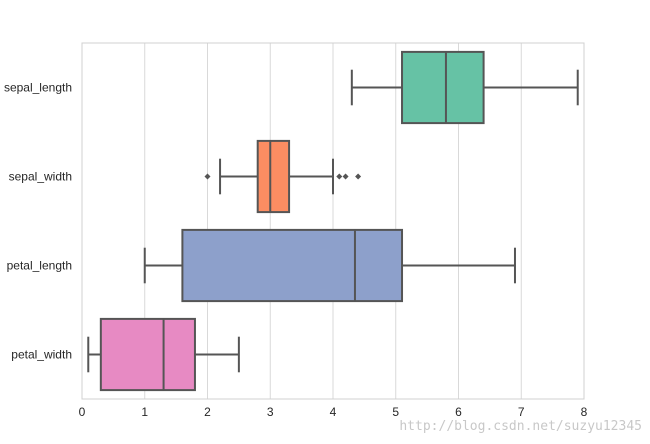 The width and height of the screenshot is (650, 444). I want to click on box-sepal-length, so click(464, 87).